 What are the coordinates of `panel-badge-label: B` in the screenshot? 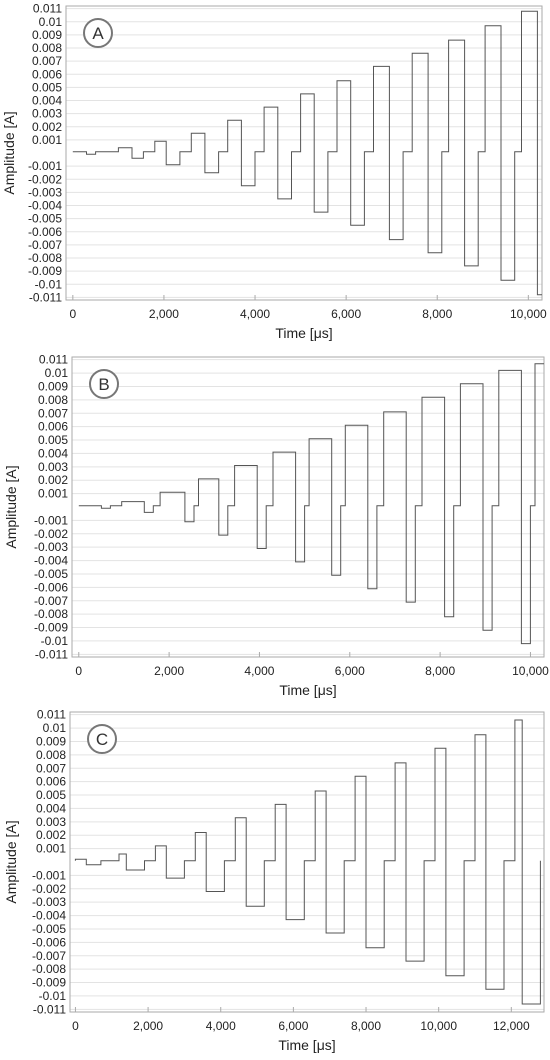 It's located at (103, 384).